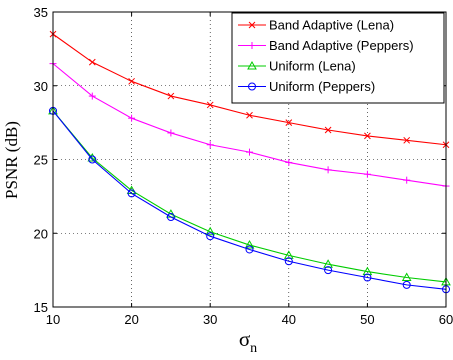  What do you see at coordinates (131, 319) in the screenshot?
I see `x-tick-label: 20` at bounding box center [131, 319].